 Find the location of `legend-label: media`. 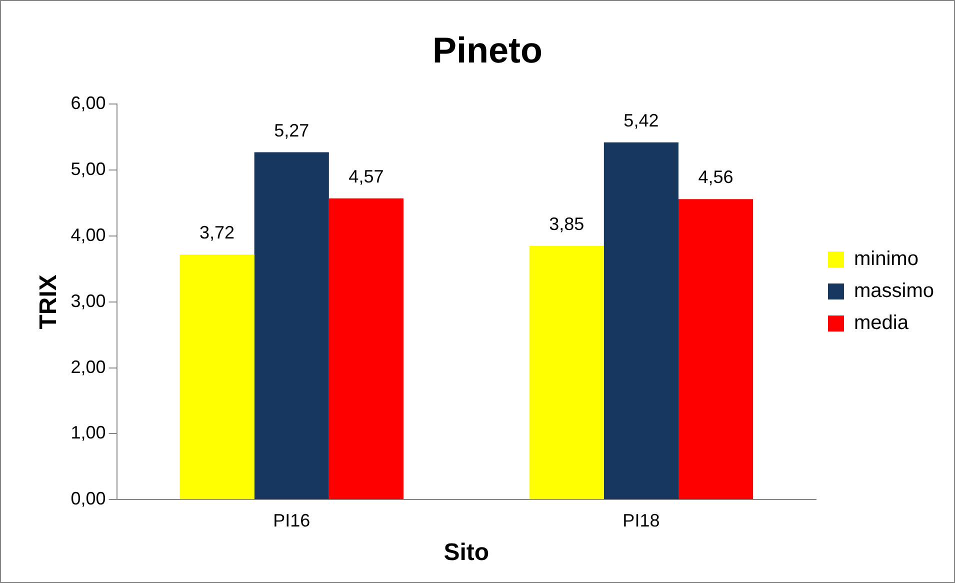

legend-label: media is located at coordinates (882, 323).